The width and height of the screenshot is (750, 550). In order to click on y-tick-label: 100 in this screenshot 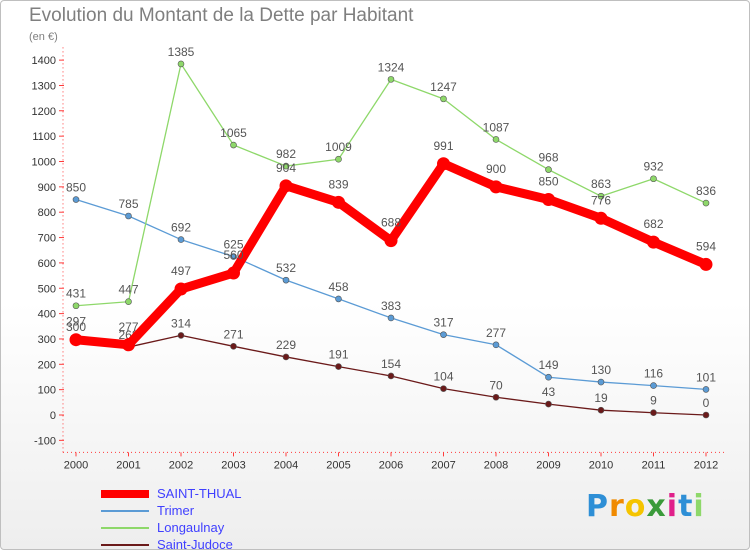, I will do `click(47, 391)`.